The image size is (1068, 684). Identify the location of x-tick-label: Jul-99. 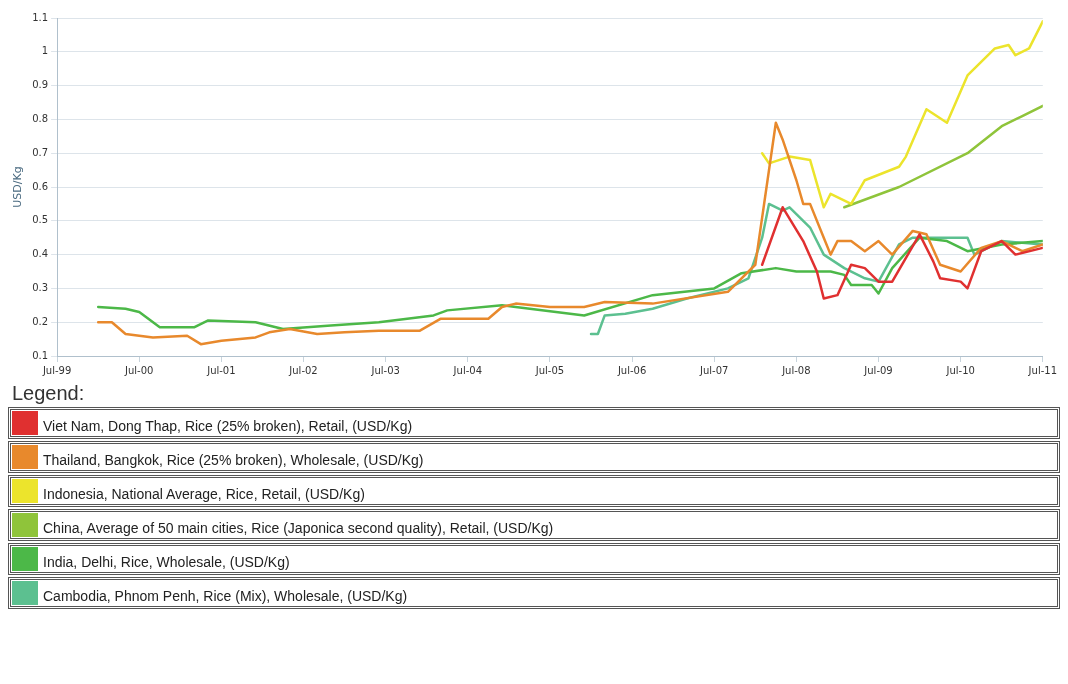
(56, 370).